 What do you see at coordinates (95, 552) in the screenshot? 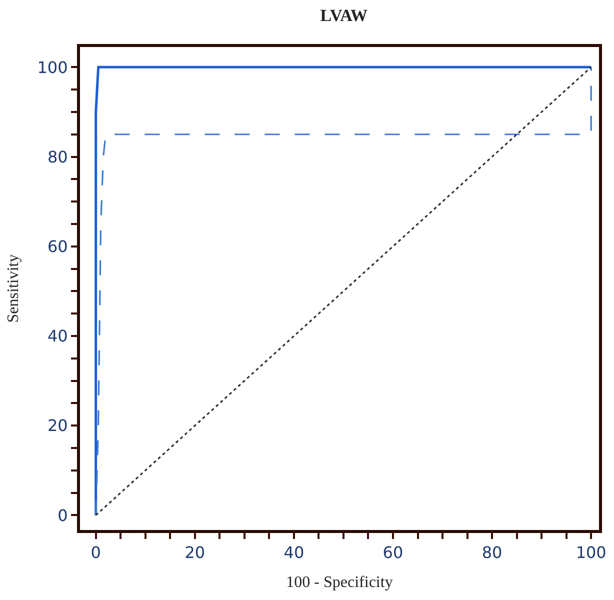
I see `x-tick-label: 0` at bounding box center [95, 552].